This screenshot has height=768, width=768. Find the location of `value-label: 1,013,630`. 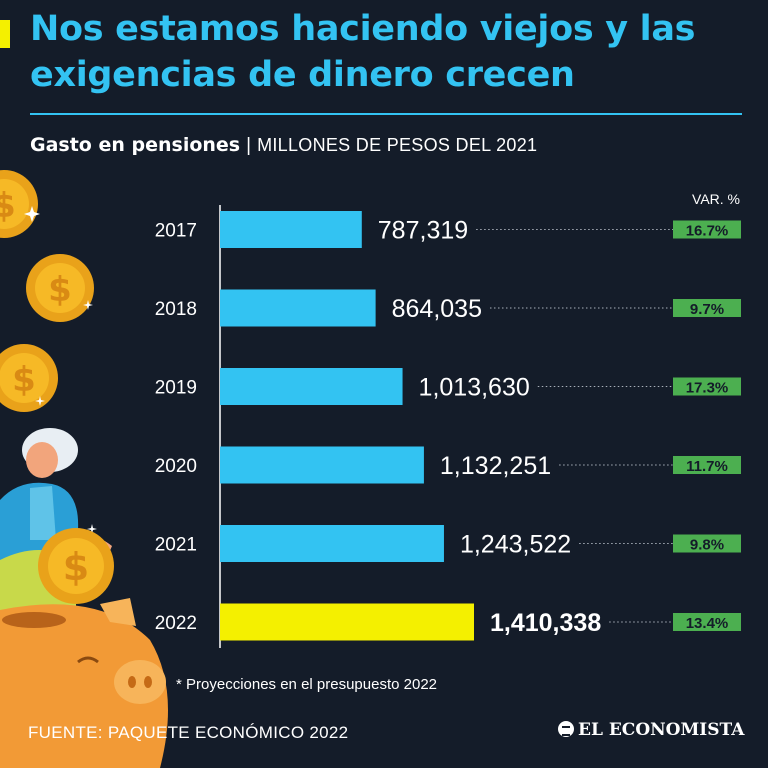

value-label: 1,013,630 is located at coordinates (474, 388).